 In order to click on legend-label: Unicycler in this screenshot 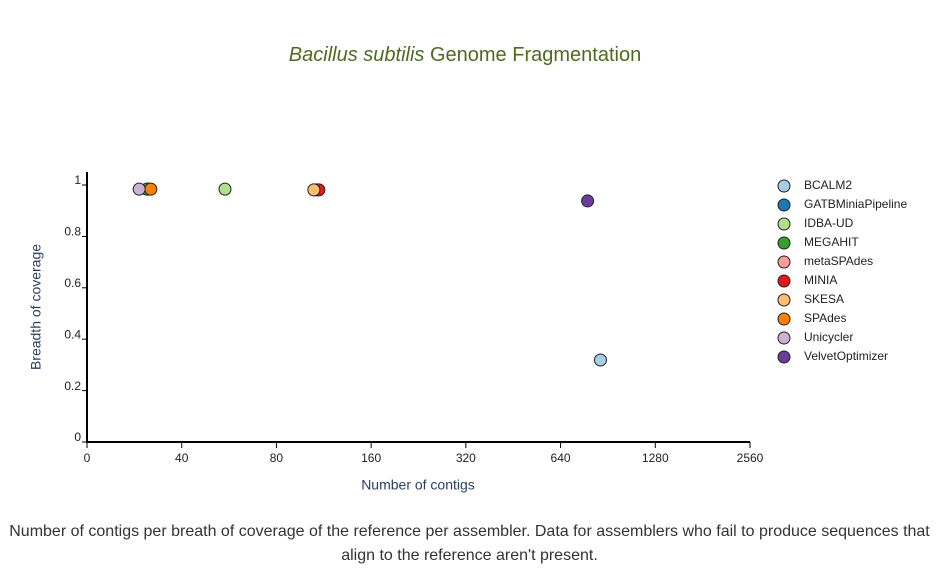, I will do `click(828, 337)`.